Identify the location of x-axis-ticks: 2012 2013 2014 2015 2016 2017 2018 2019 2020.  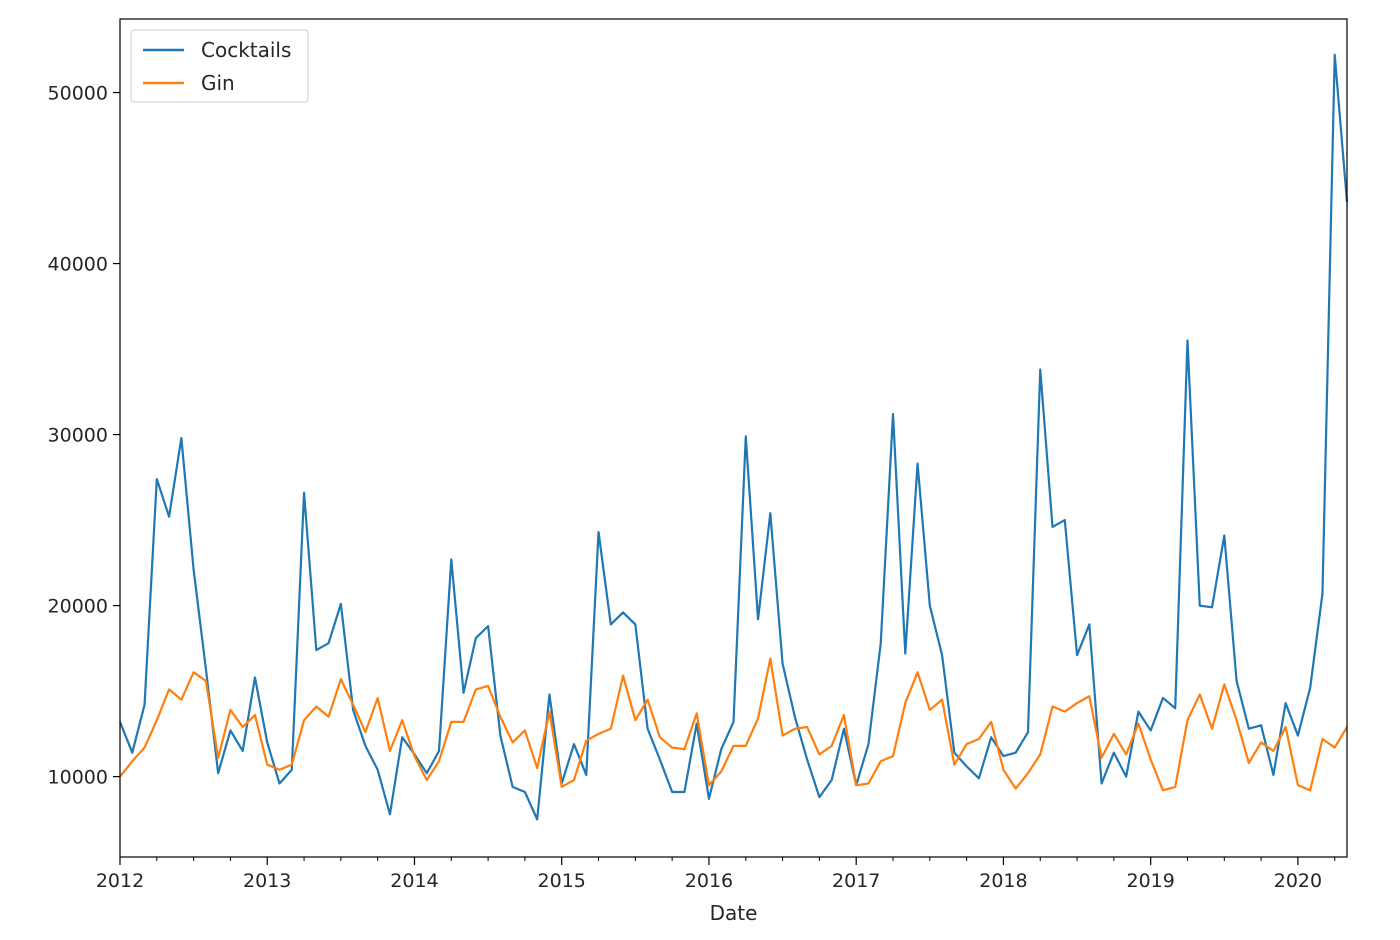
(716, 874).